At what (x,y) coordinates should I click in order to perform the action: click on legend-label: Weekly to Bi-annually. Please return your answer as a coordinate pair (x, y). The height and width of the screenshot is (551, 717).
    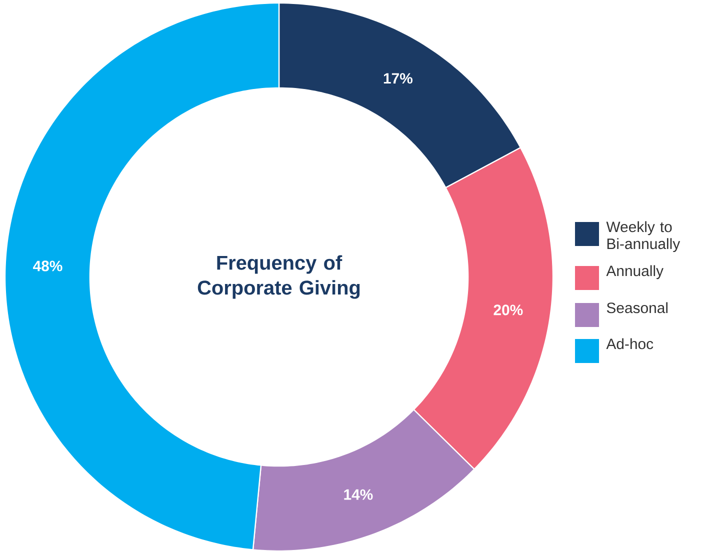
    Looking at the image, I should click on (643, 236).